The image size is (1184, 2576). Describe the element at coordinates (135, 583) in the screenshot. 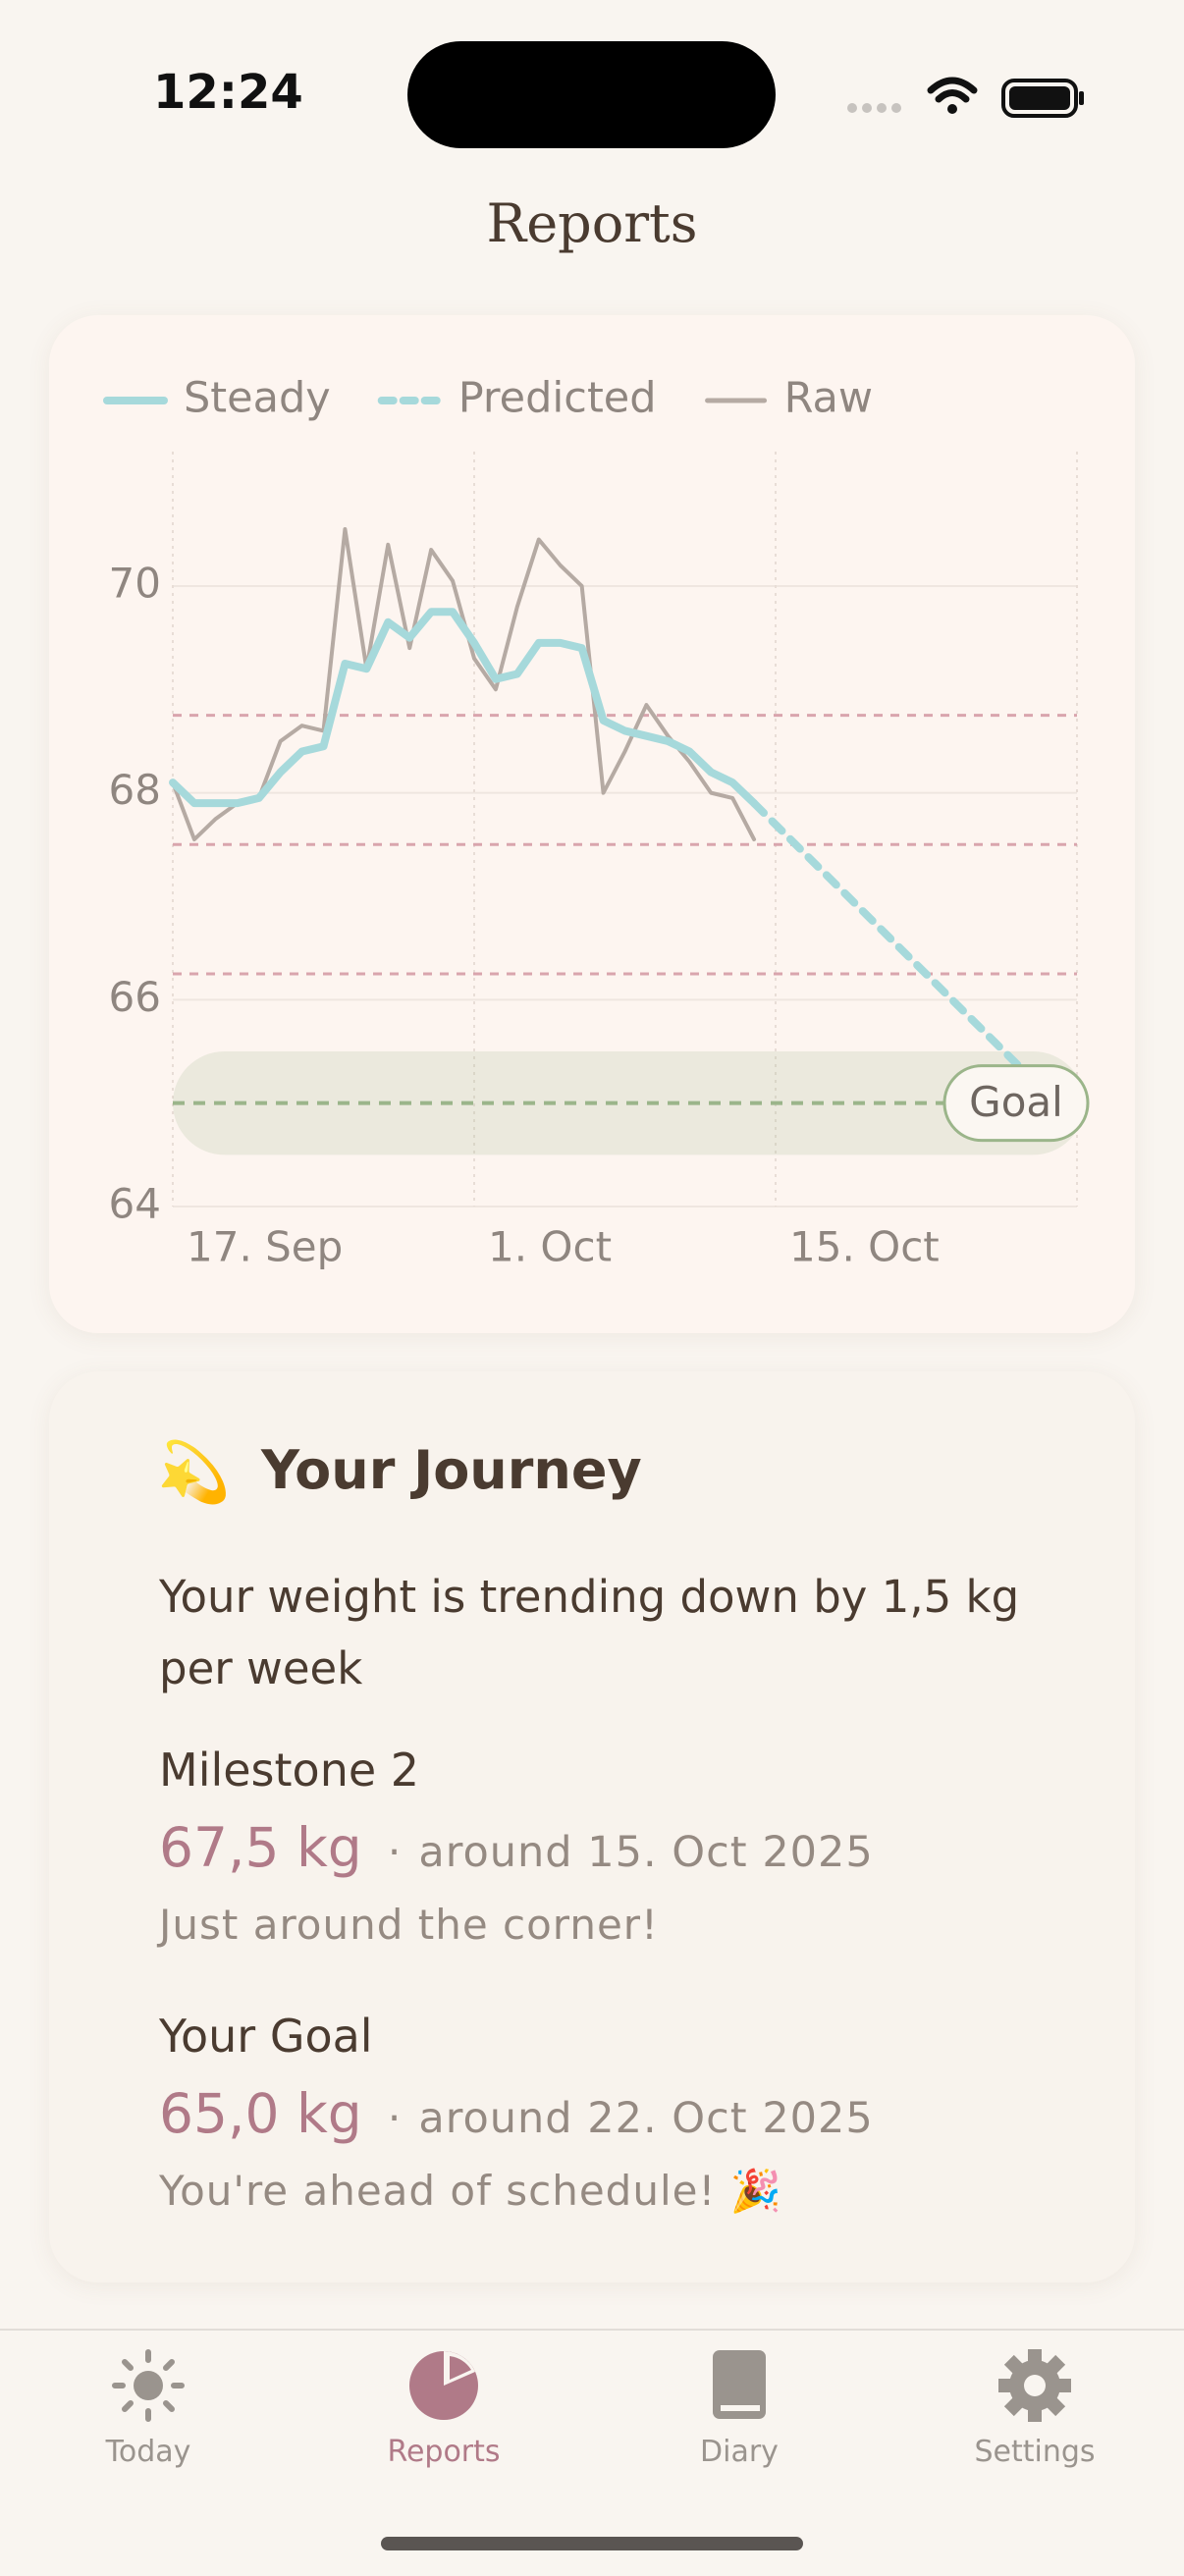

I see `y-tick-label: 70` at that location.